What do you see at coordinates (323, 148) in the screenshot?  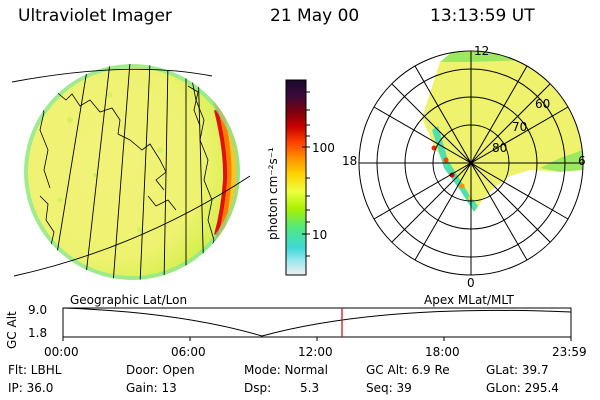 I see `colorbar-label-100: 100` at bounding box center [323, 148].